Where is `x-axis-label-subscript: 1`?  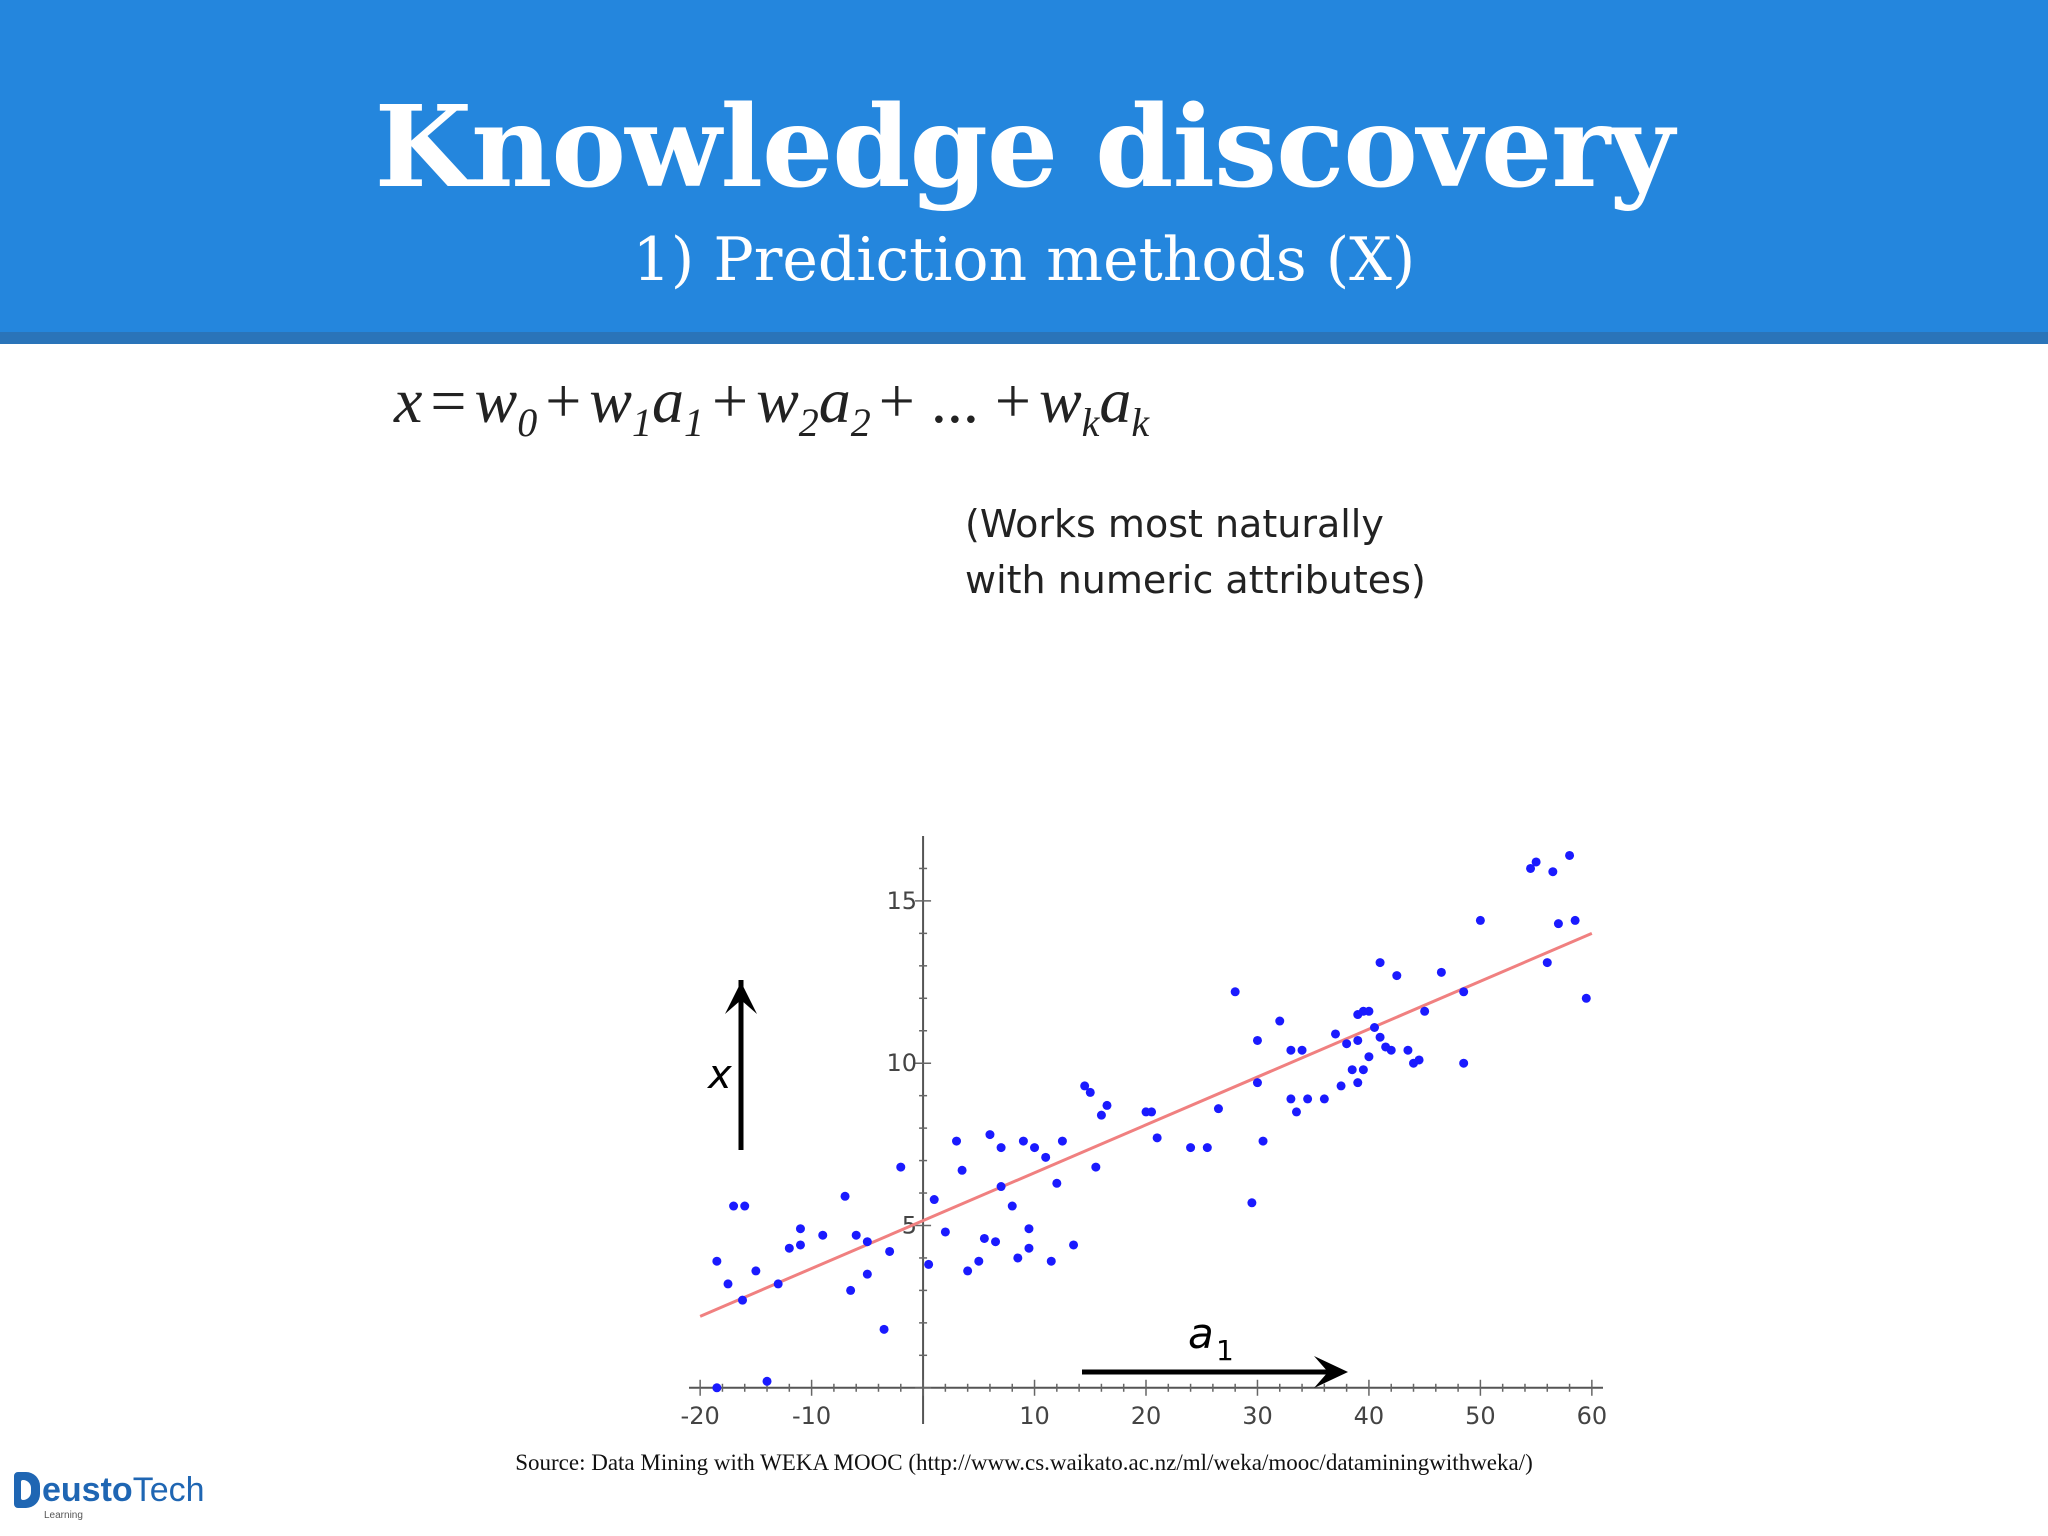 x-axis-label-subscript: 1 is located at coordinates (1225, 1350).